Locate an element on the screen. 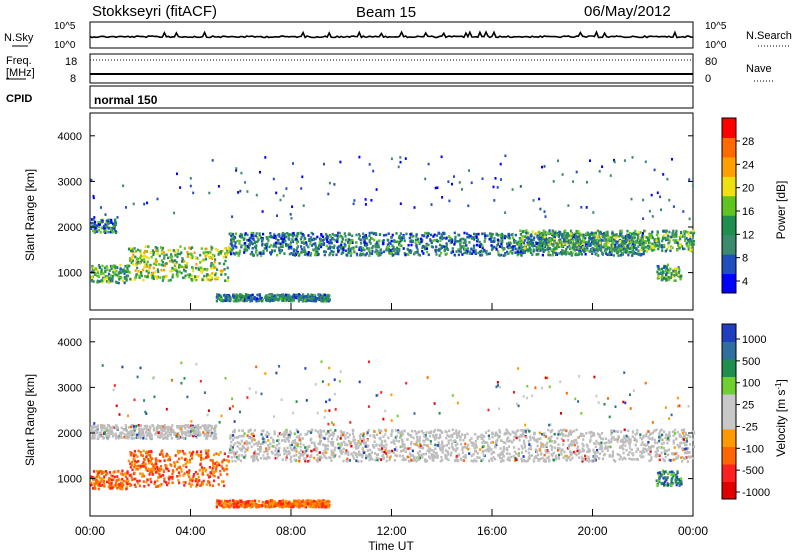 The width and height of the screenshot is (800, 554). colorbar-tick-label: 8 is located at coordinates (745, 259).